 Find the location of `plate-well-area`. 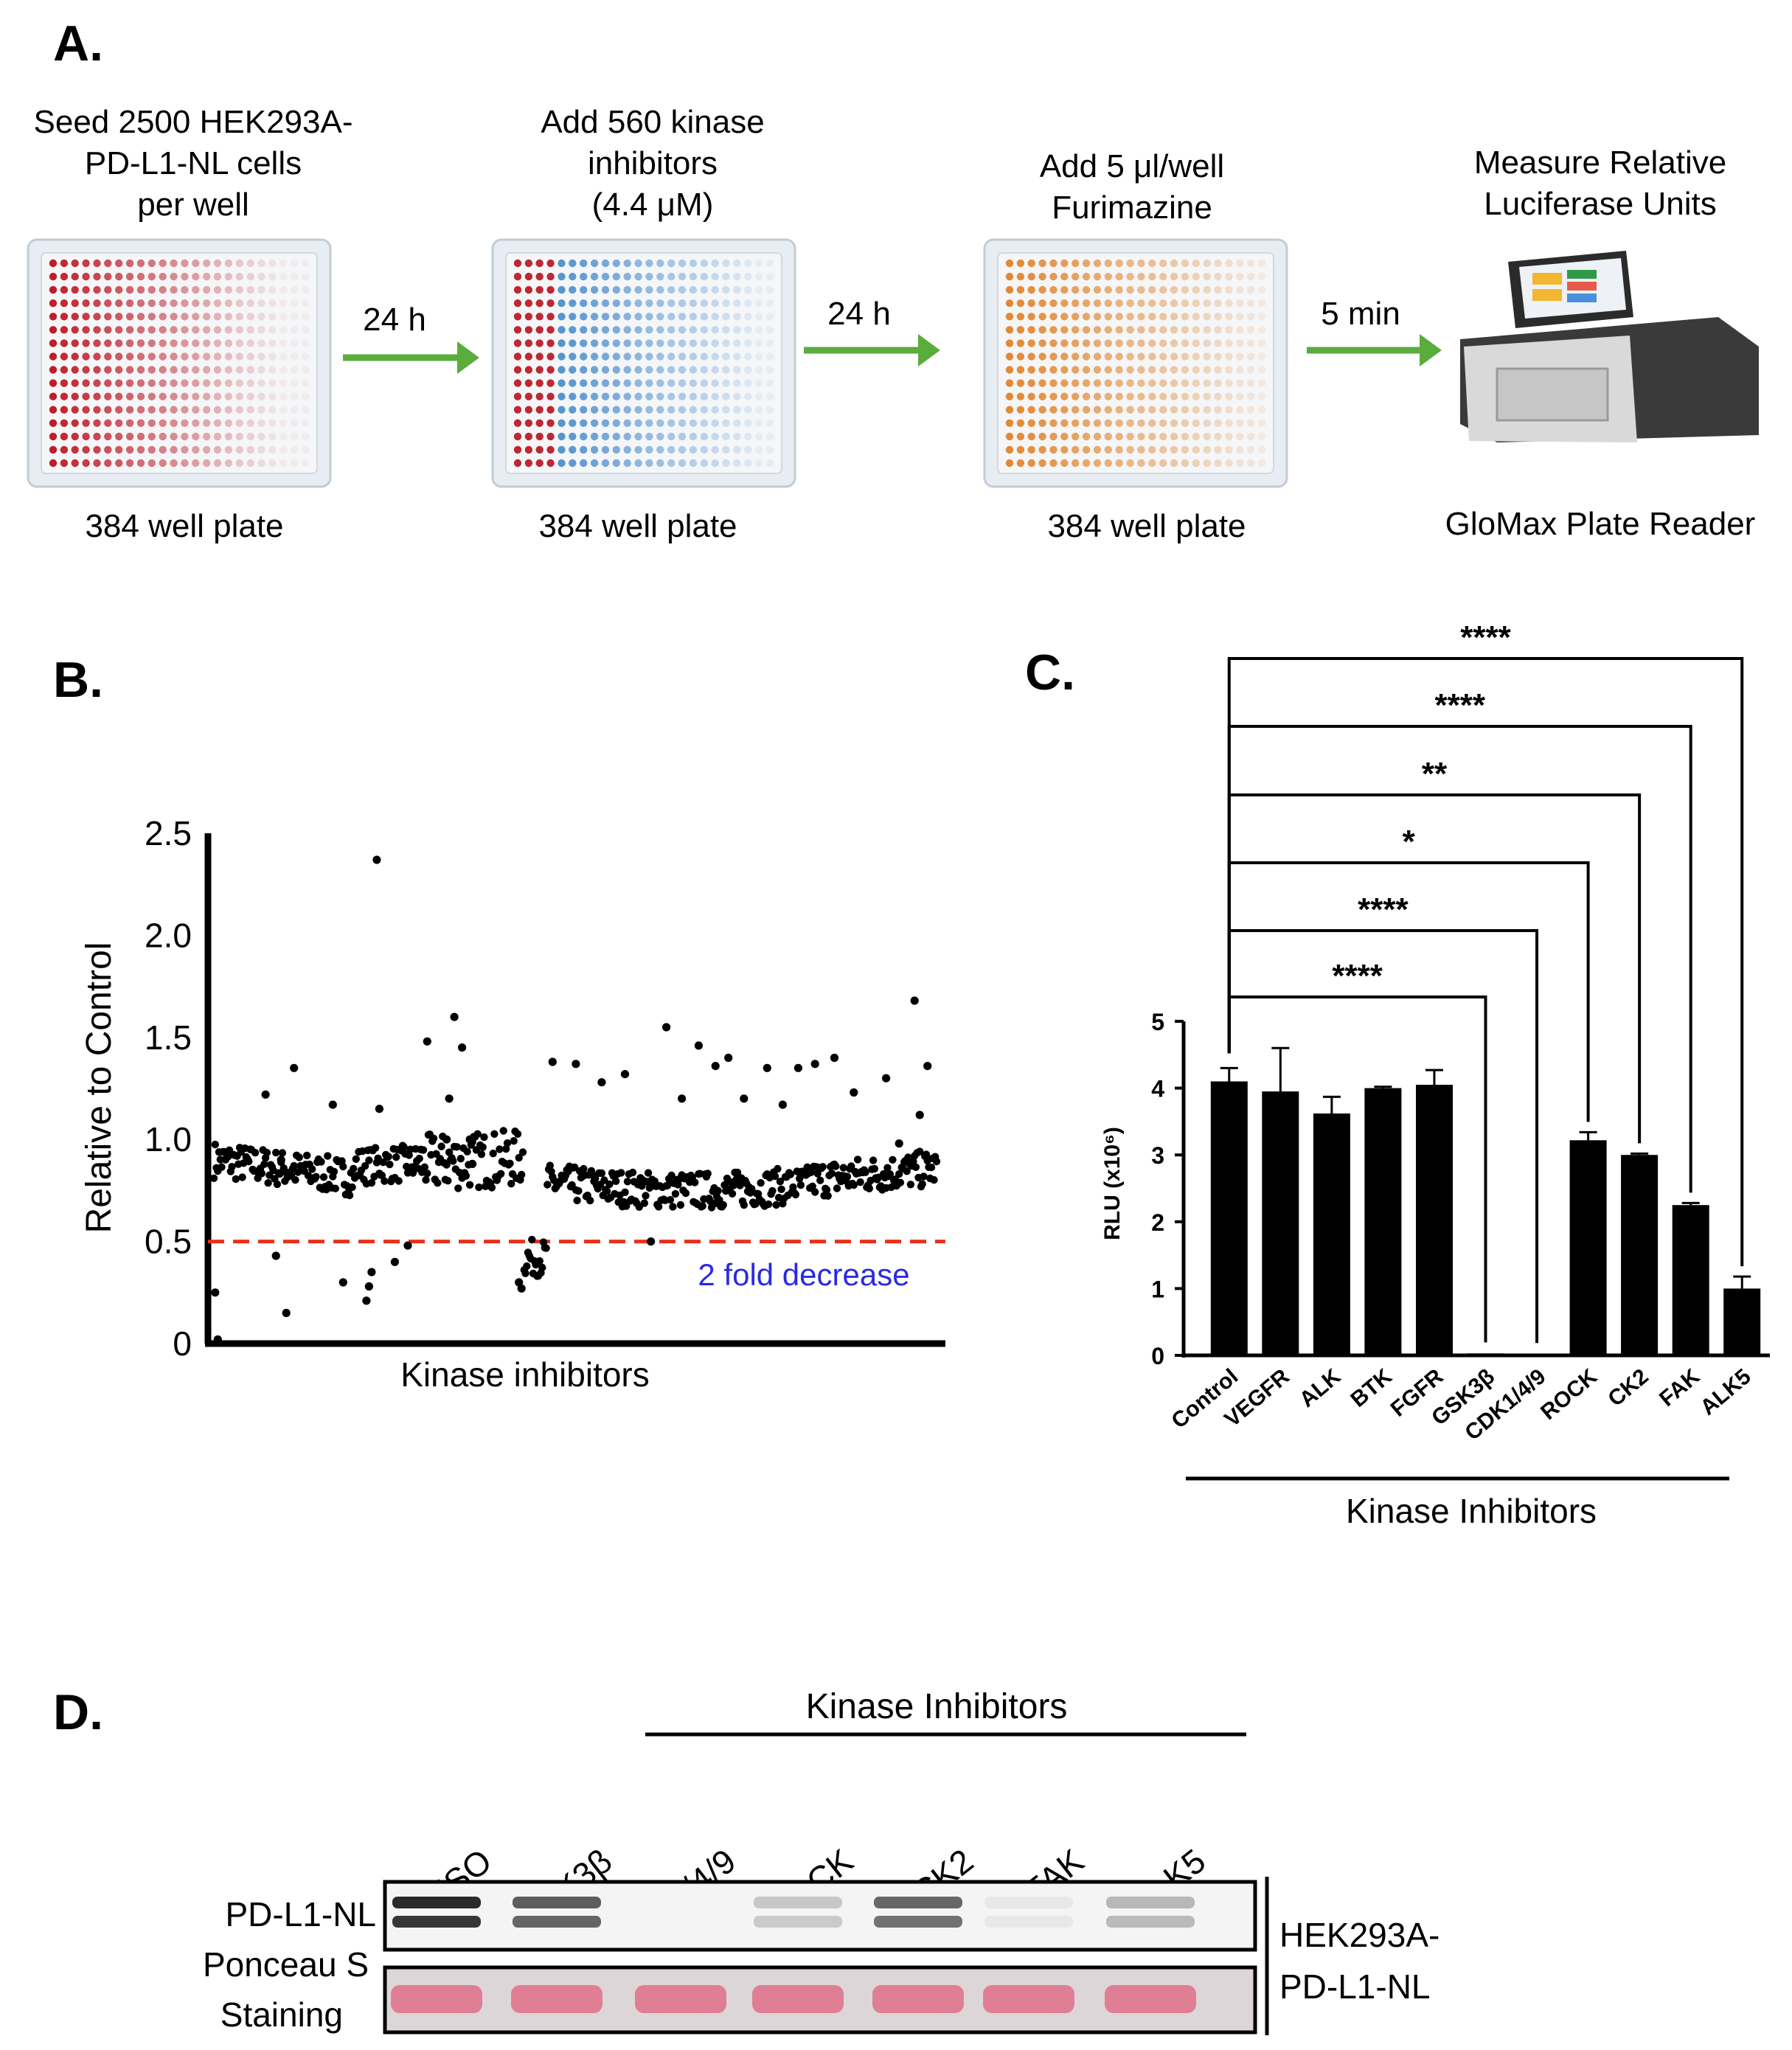

plate-well-area is located at coordinates (1136, 363).